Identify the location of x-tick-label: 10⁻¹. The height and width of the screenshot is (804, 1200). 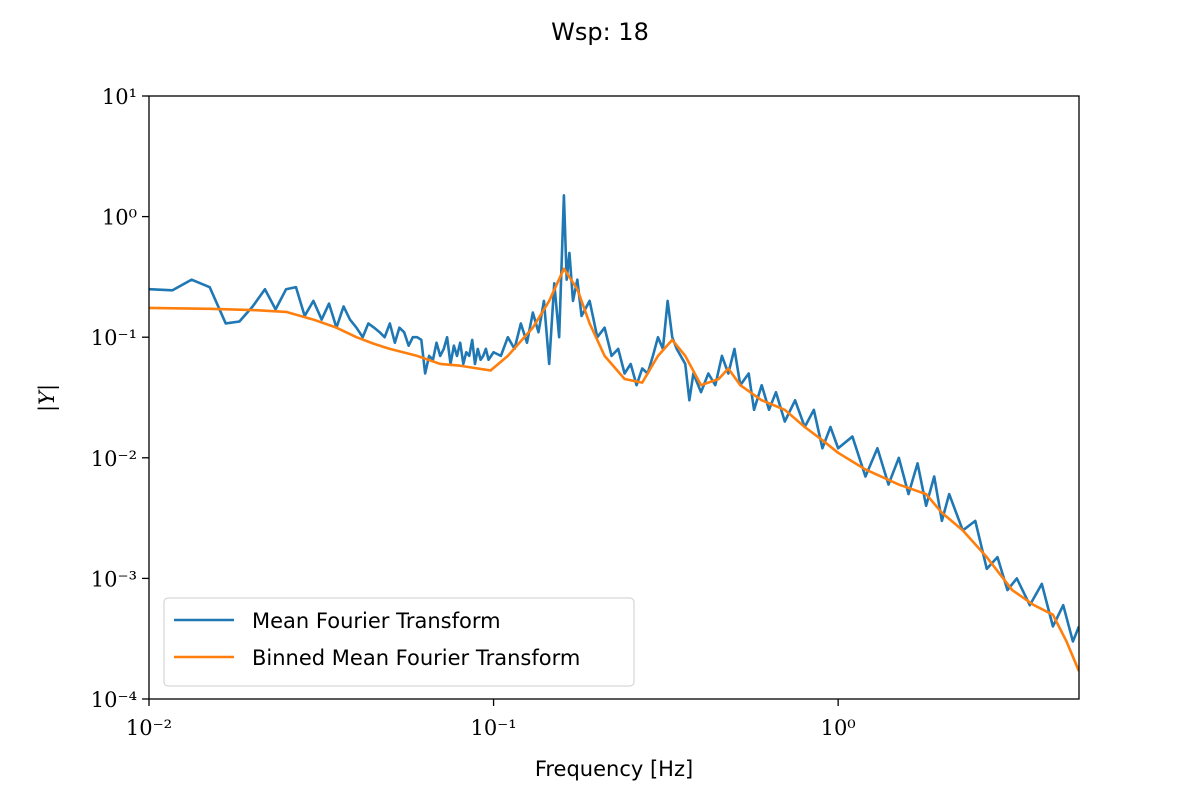
(493, 728).